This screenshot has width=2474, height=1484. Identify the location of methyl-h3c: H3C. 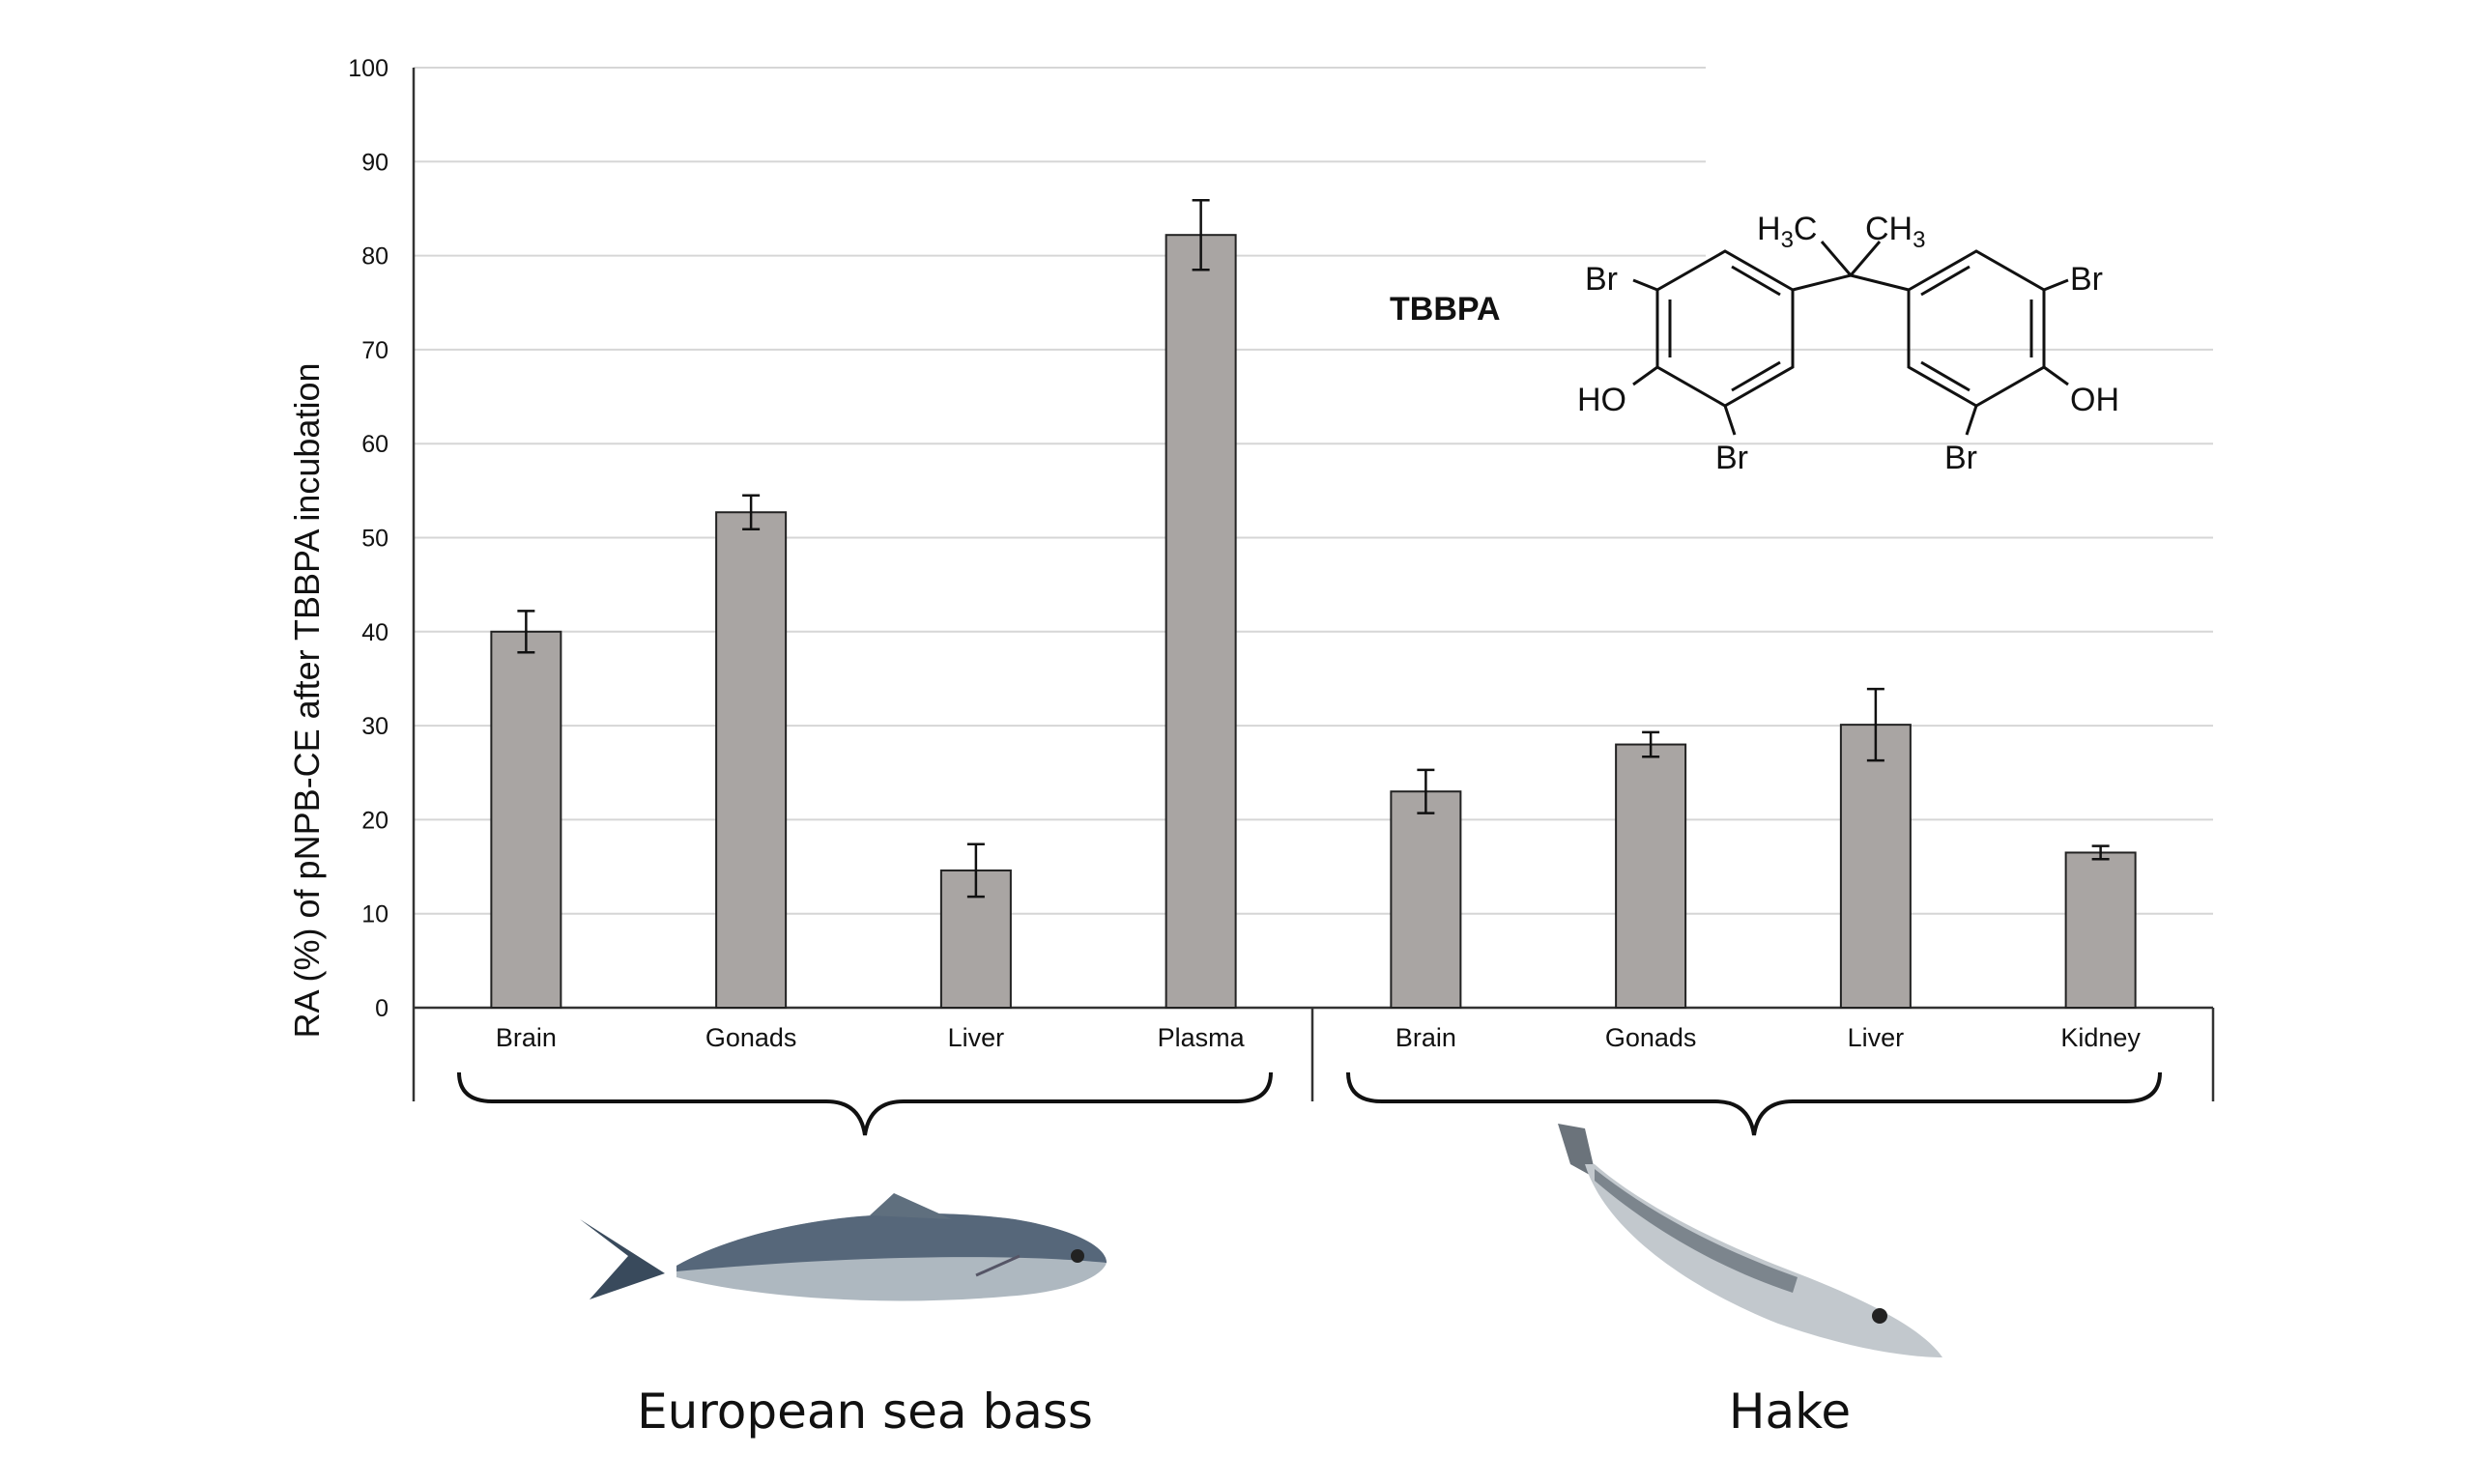
(1787, 232).